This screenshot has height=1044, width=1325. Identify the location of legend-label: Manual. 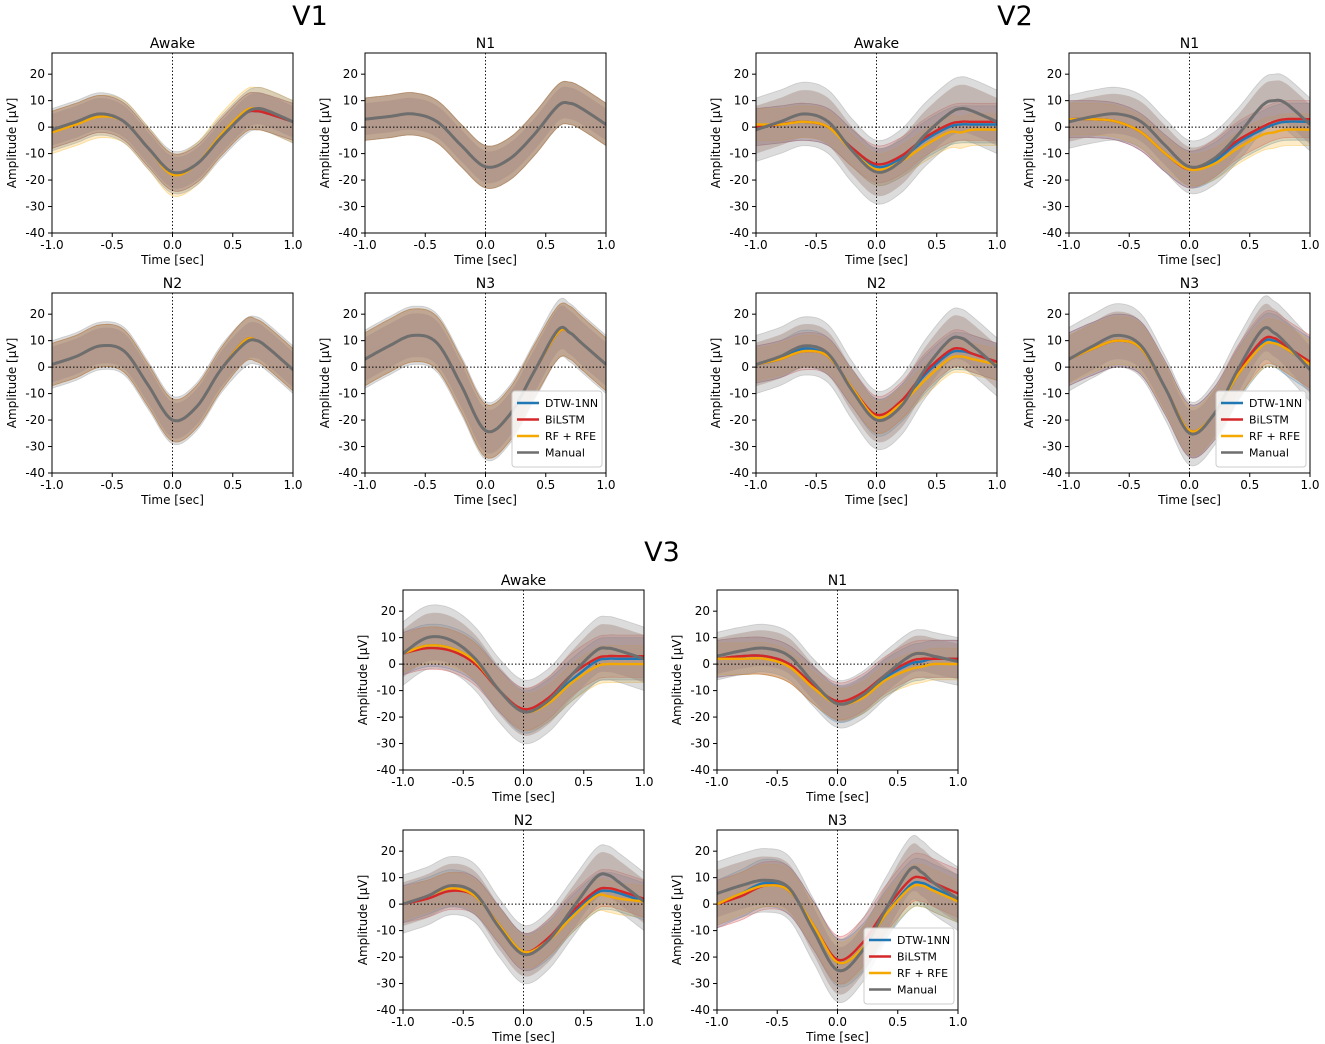
(1269, 453).